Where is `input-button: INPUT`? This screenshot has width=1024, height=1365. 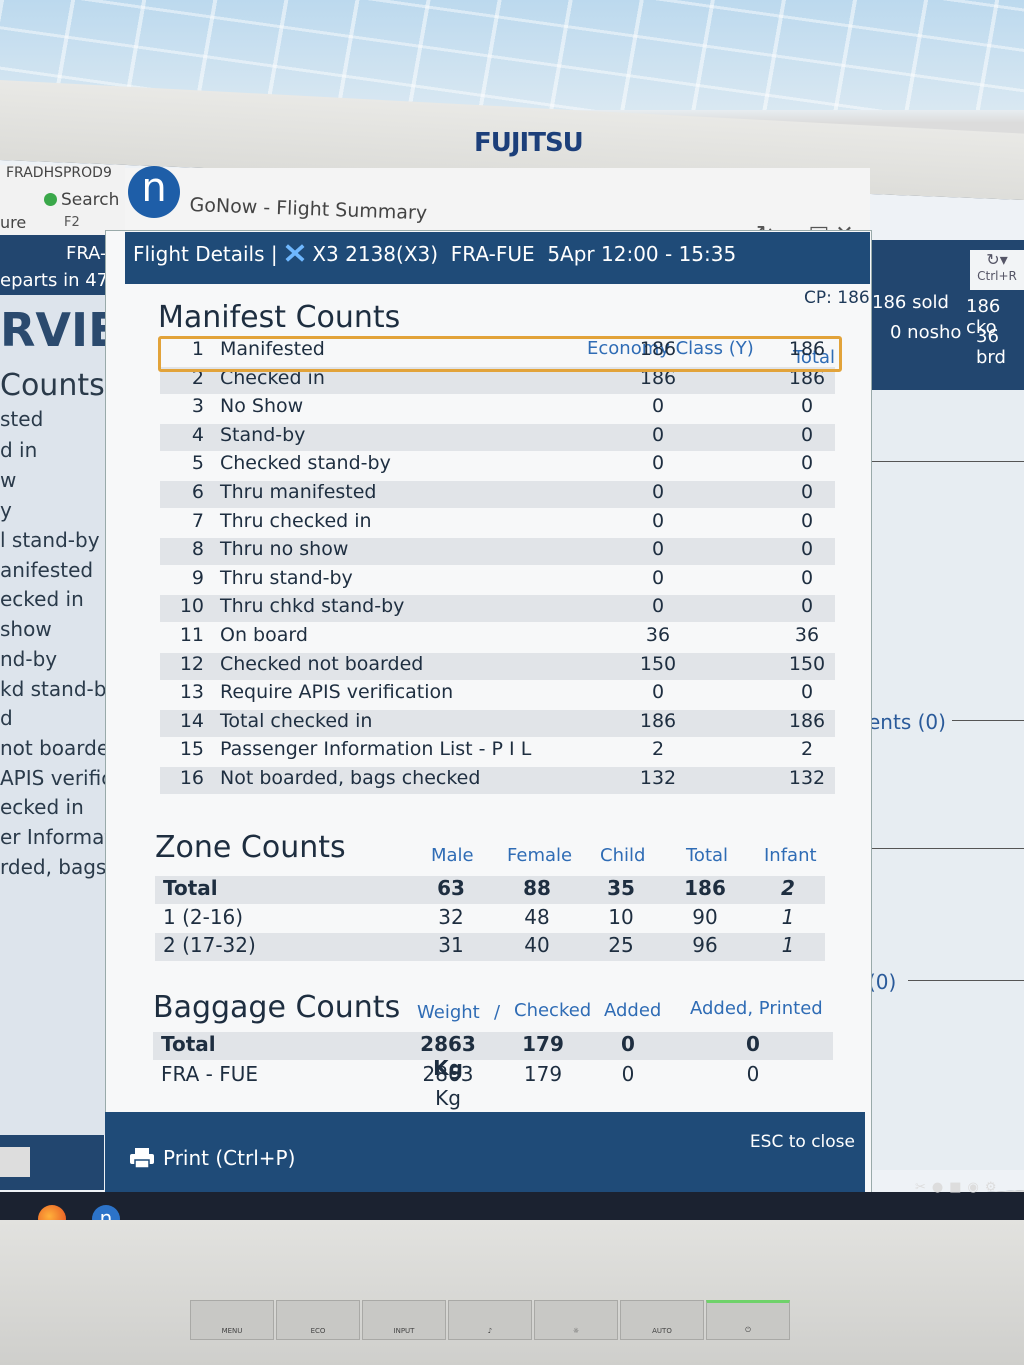 input-button: INPUT is located at coordinates (404, 1320).